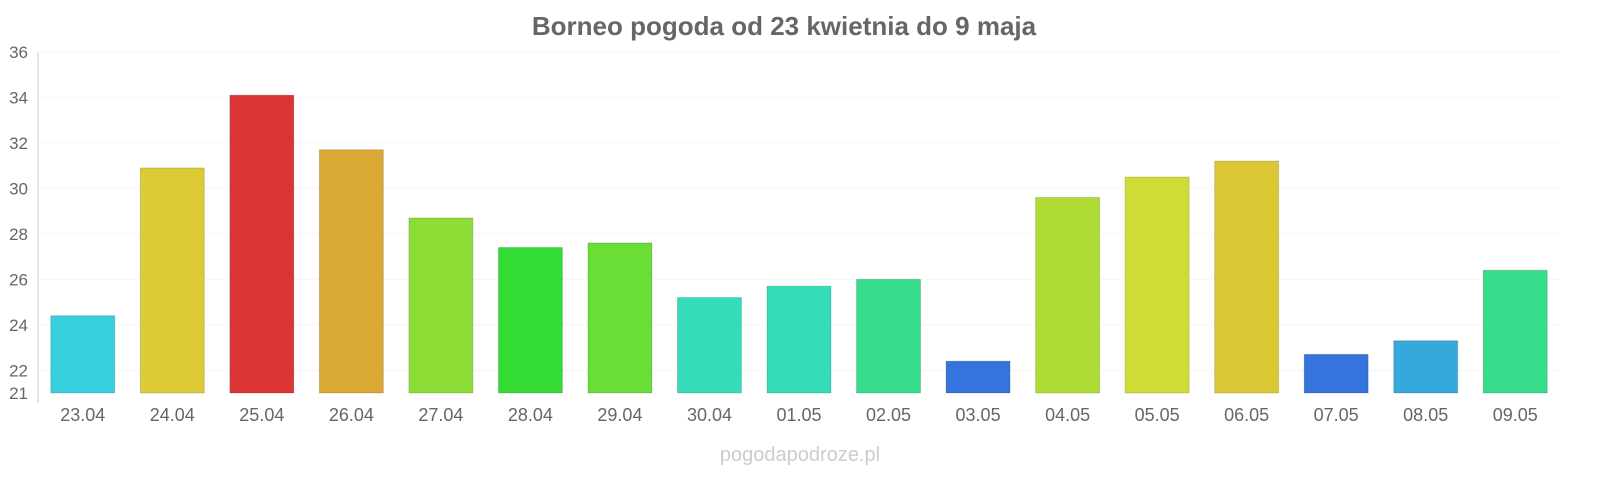  I want to click on x-tick-label: 26.04, so click(351, 415).